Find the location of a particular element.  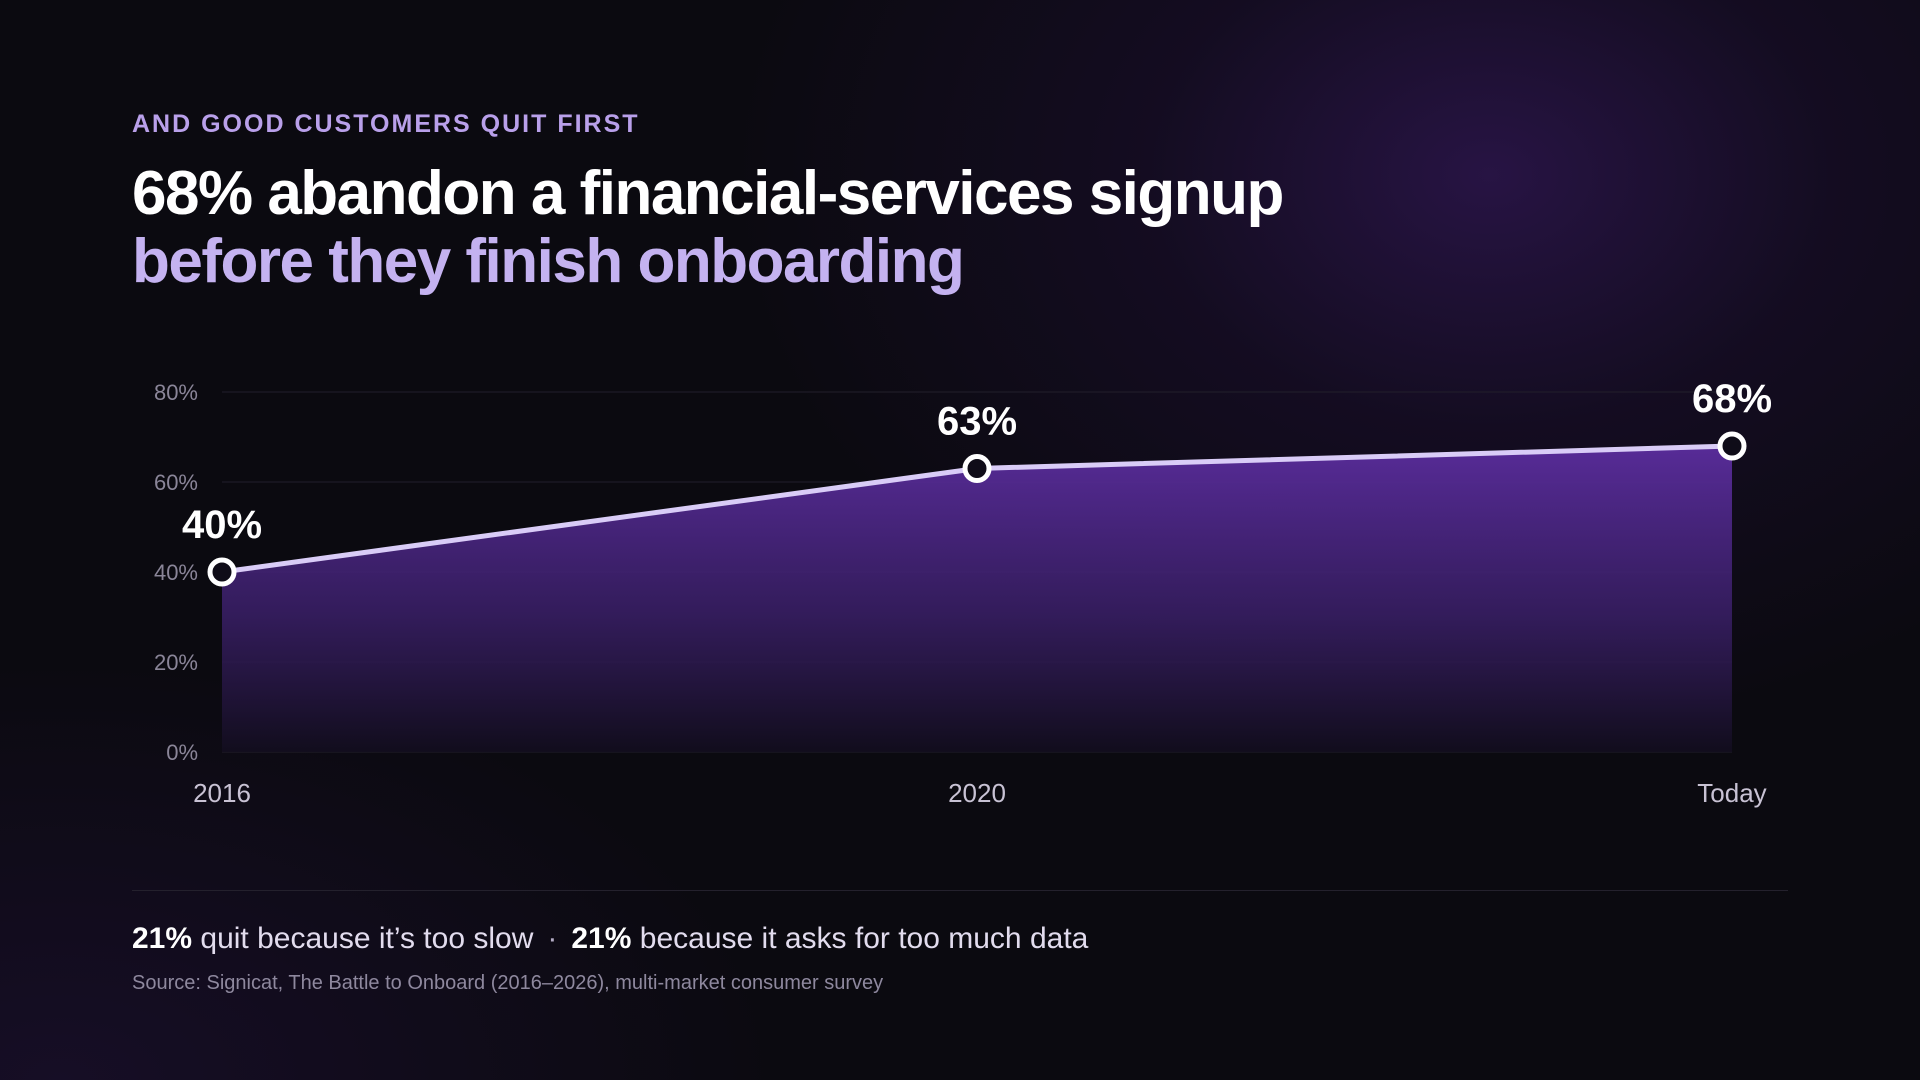

y-tick-label: 20% is located at coordinates (176, 662).